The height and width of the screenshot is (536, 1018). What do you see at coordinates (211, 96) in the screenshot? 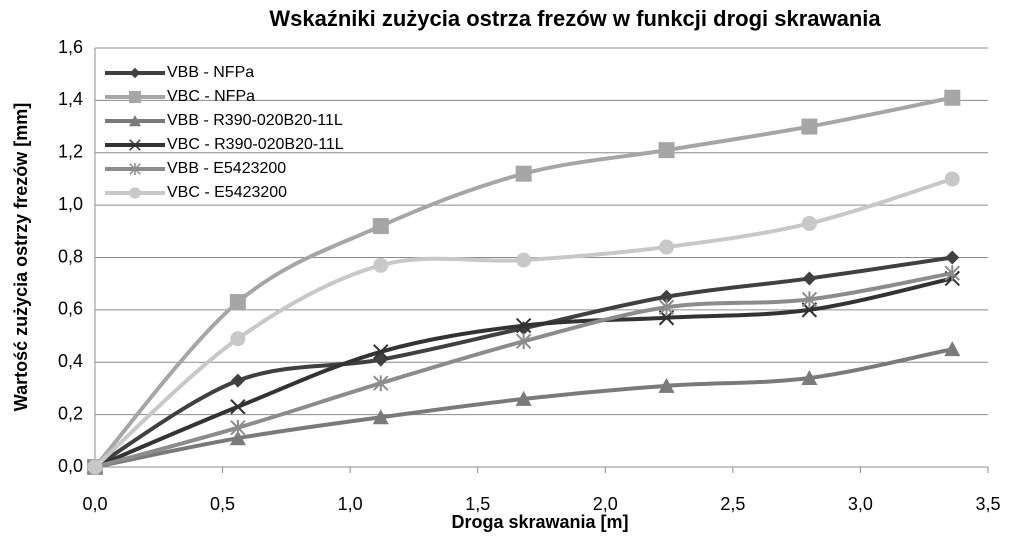
I see `legend-label: VBC - NFPa` at bounding box center [211, 96].